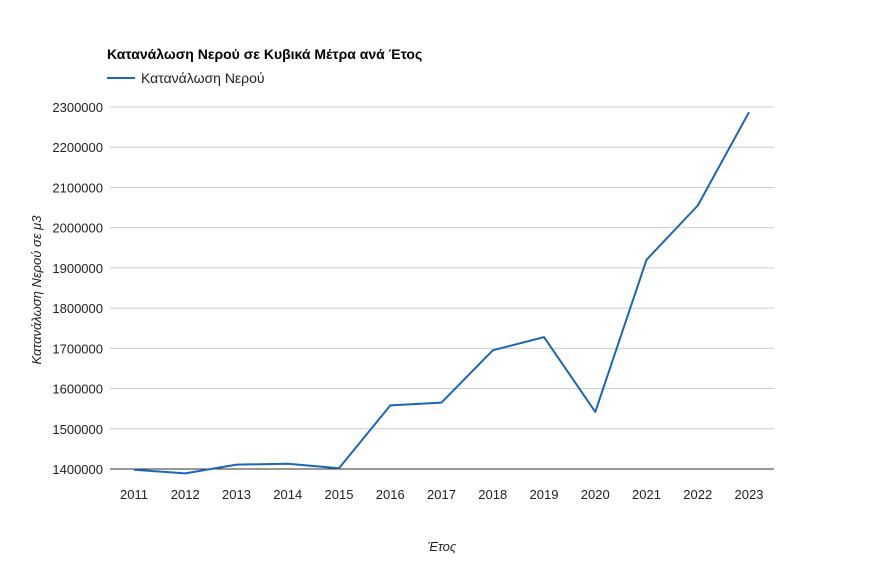 Image resolution: width=893 pixels, height=564 pixels. I want to click on y-tick-label: 1500000, so click(77, 429).